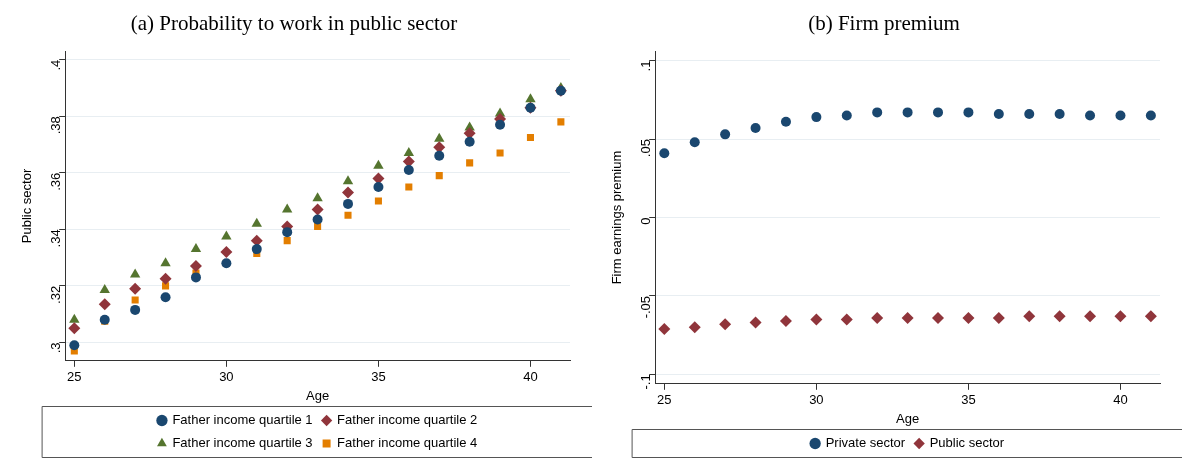 This screenshot has height=474, width=1195. Describe the element at coordinates (55, 294) in the screenshot. I see `y-tick-label: .32` at that location.